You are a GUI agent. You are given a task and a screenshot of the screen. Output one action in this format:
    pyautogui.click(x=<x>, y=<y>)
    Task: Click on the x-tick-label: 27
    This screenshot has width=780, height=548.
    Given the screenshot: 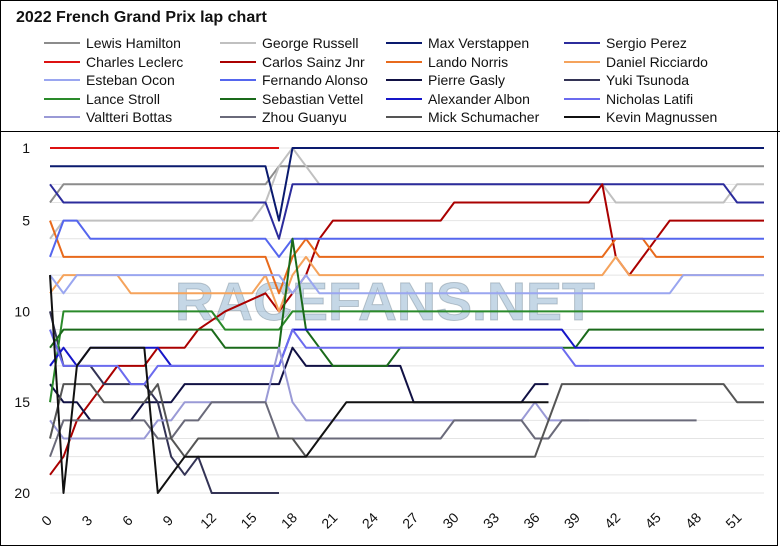 What is the action you would take?
    pyautogui.click(x=410, y=520)
    